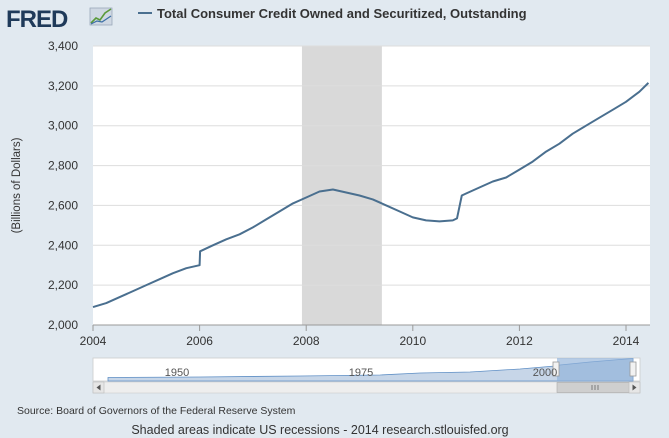 The image size is (669, 438). What do you see at coordinates (63, 205) in the screenshot?
I see `y-tick-label: 2,600` at bounding box center [63, 205].